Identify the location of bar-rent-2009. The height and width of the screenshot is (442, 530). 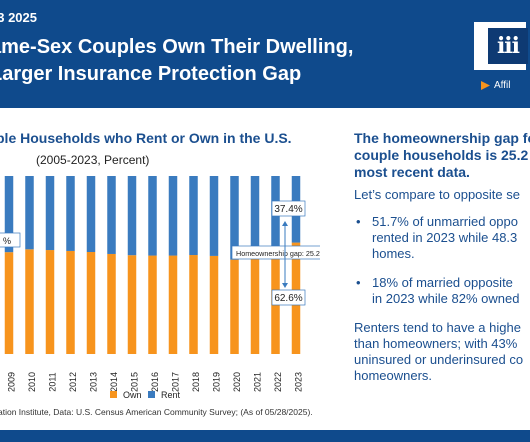
(9, 214).